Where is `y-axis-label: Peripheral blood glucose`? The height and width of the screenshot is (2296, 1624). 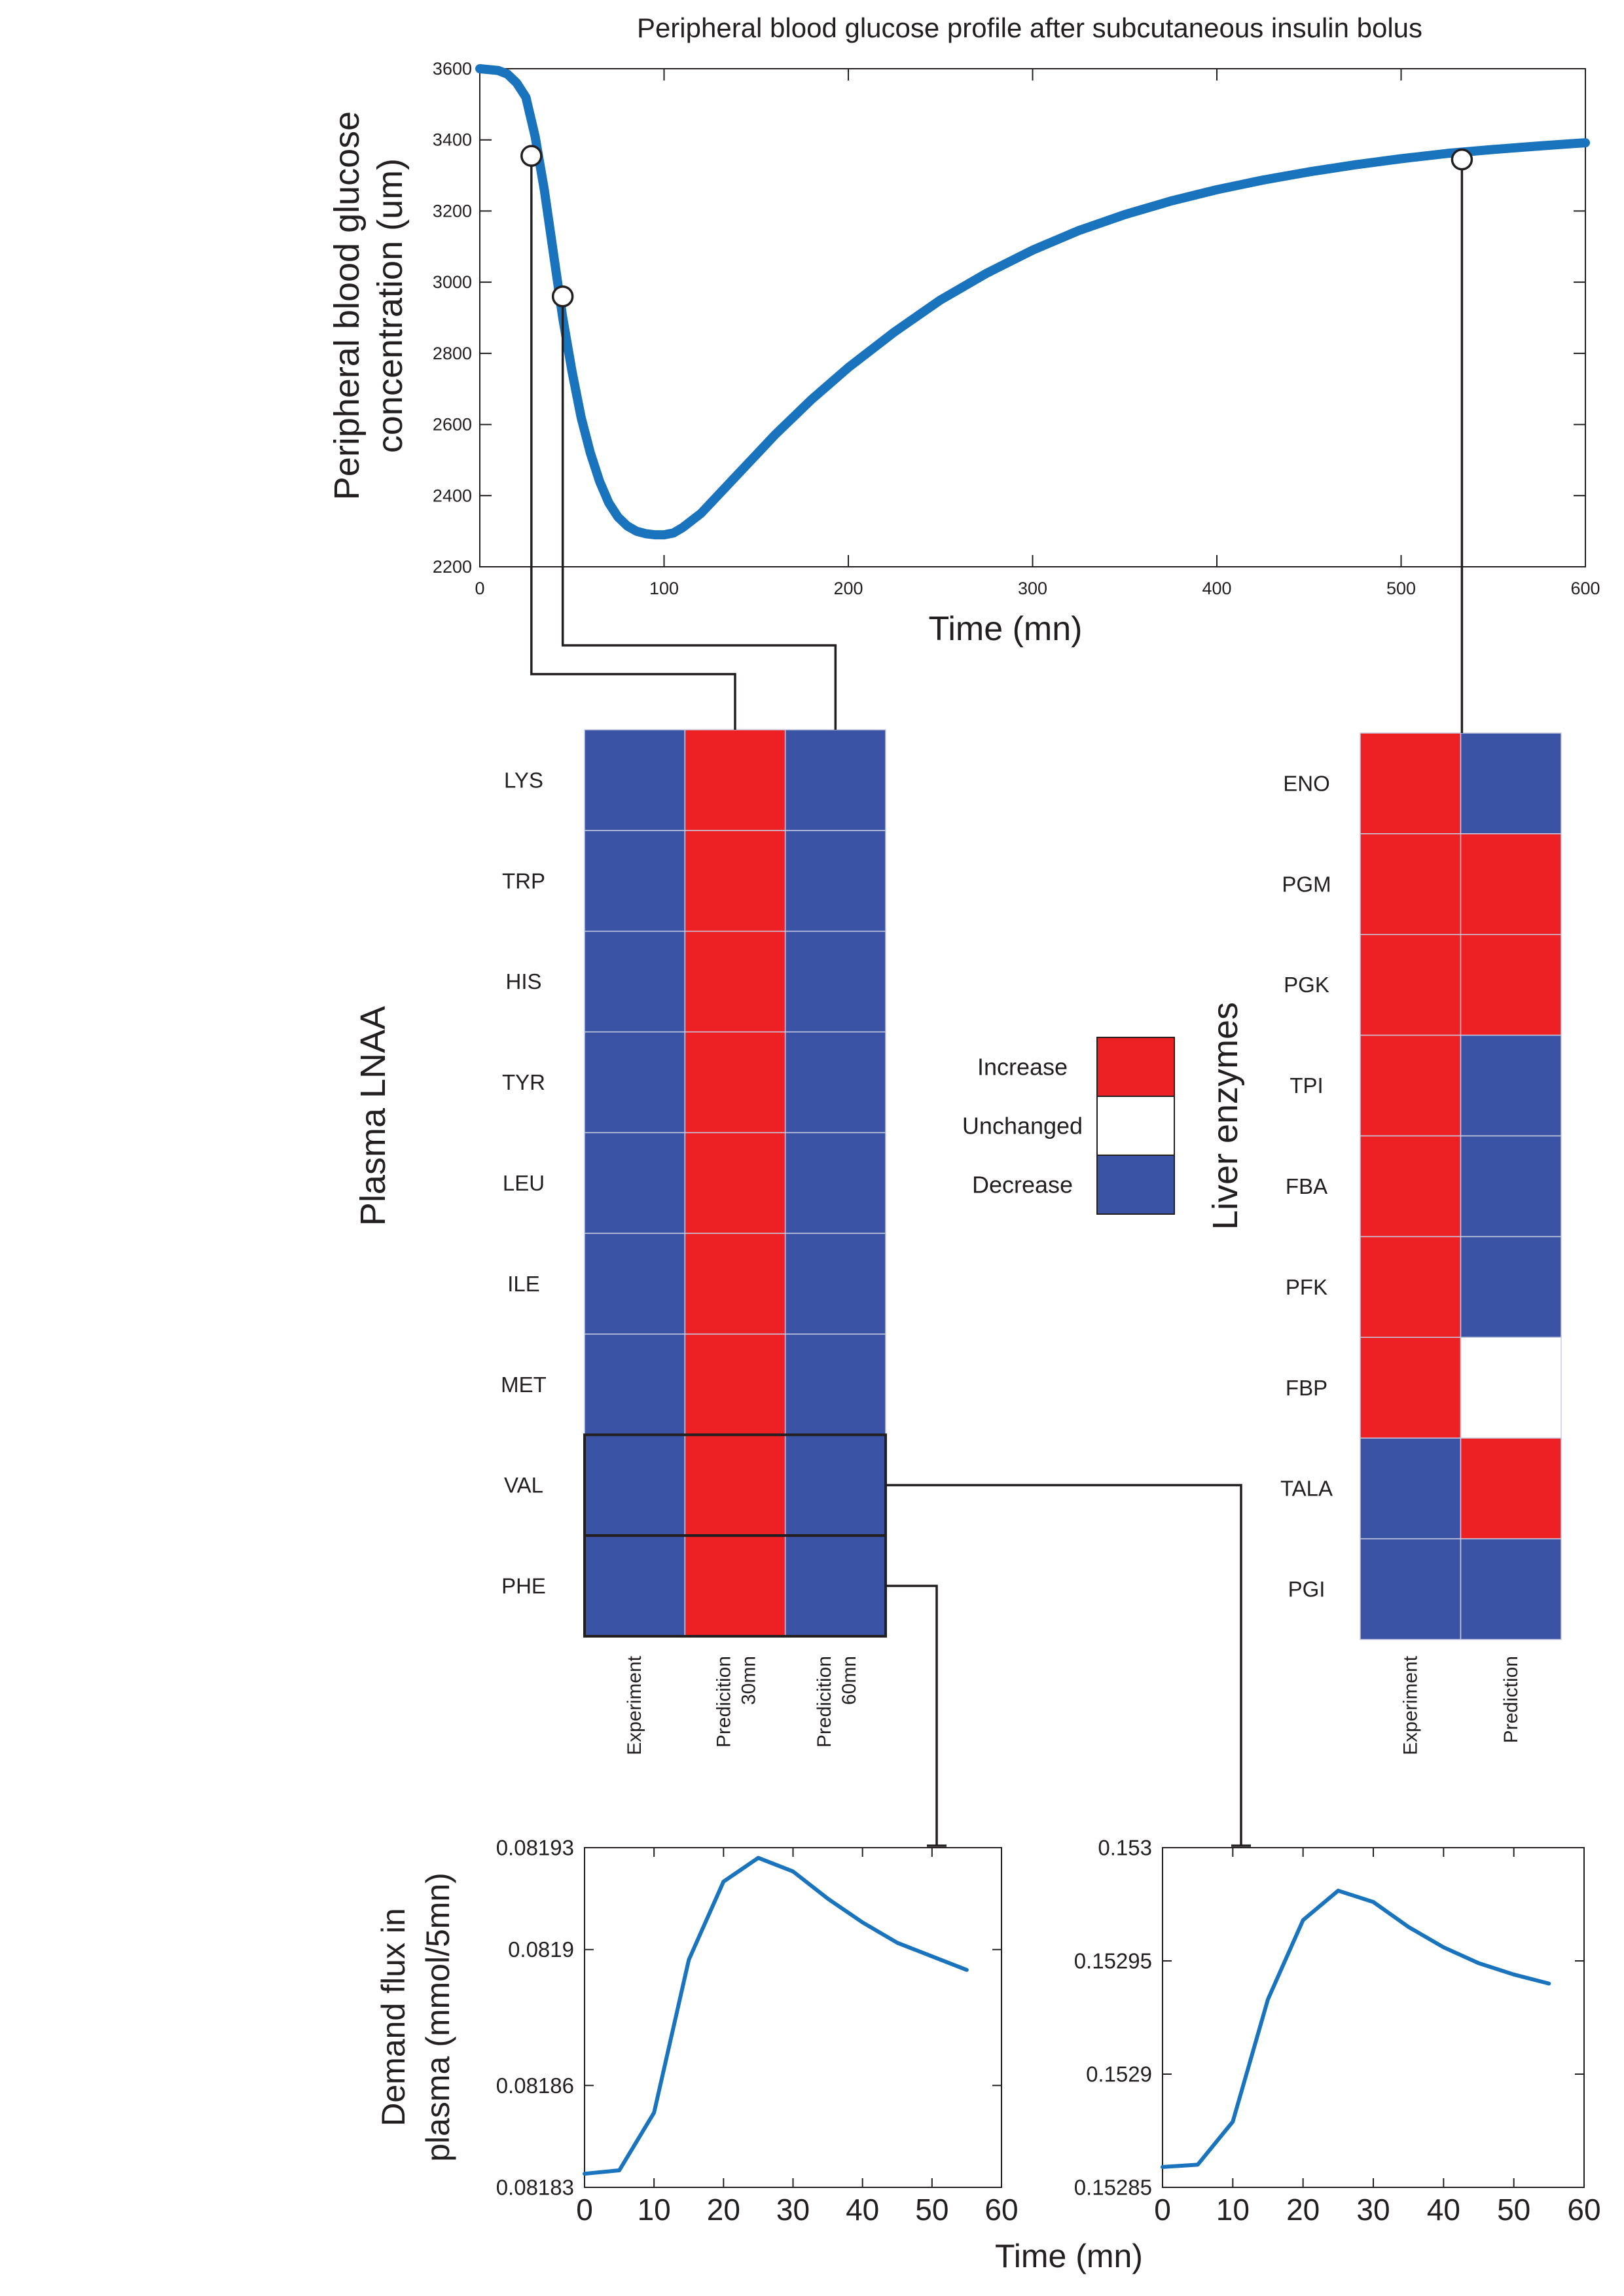 y-axis-label: Peripheral blood glucose is located at coordinates (347, 305).